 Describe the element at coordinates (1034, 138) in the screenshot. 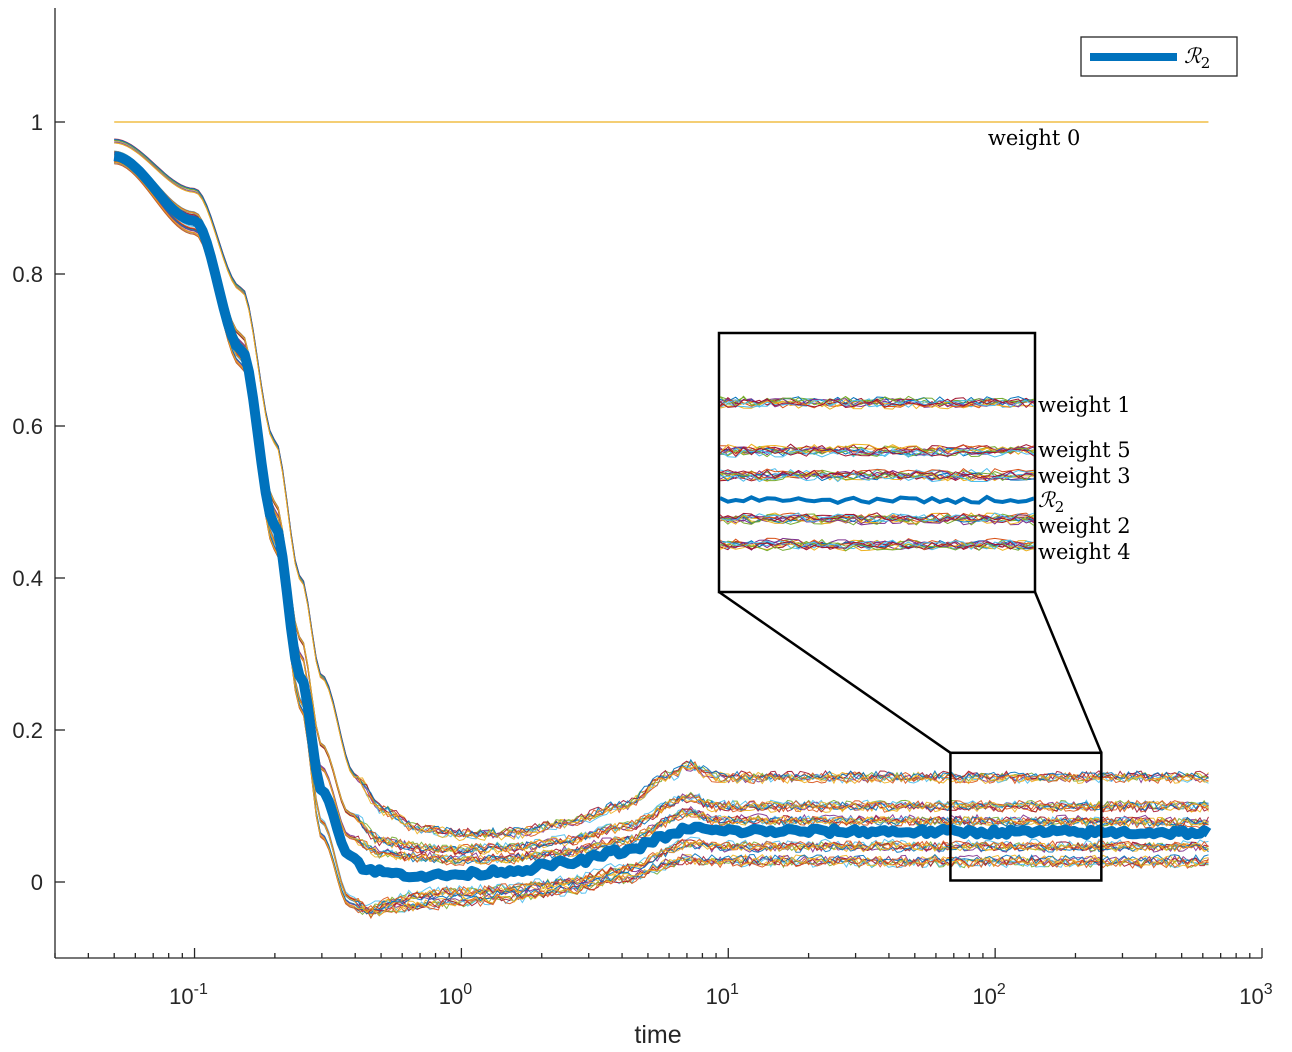

I see `weight-0-annotation: weight 0` at that location.